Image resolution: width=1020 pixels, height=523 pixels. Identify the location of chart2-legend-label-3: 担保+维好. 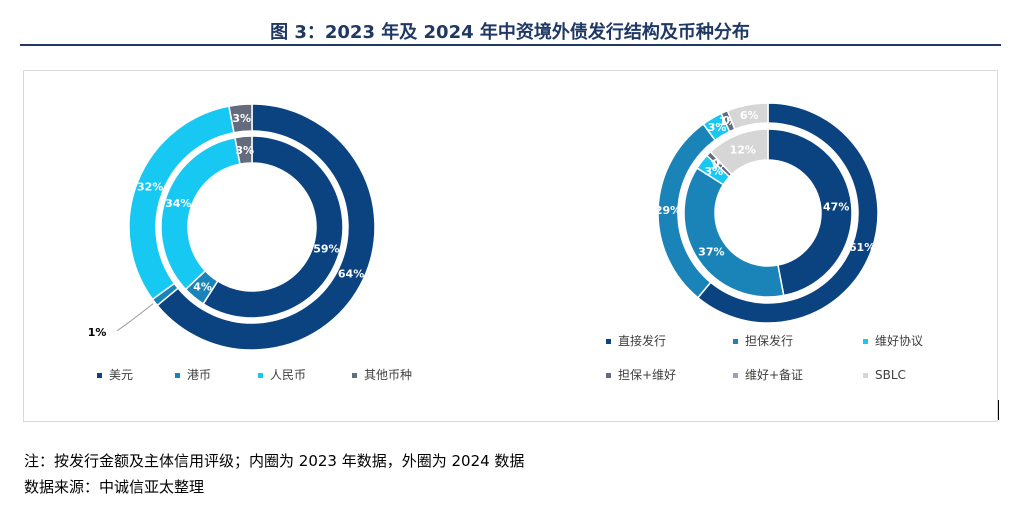
(647, 375).